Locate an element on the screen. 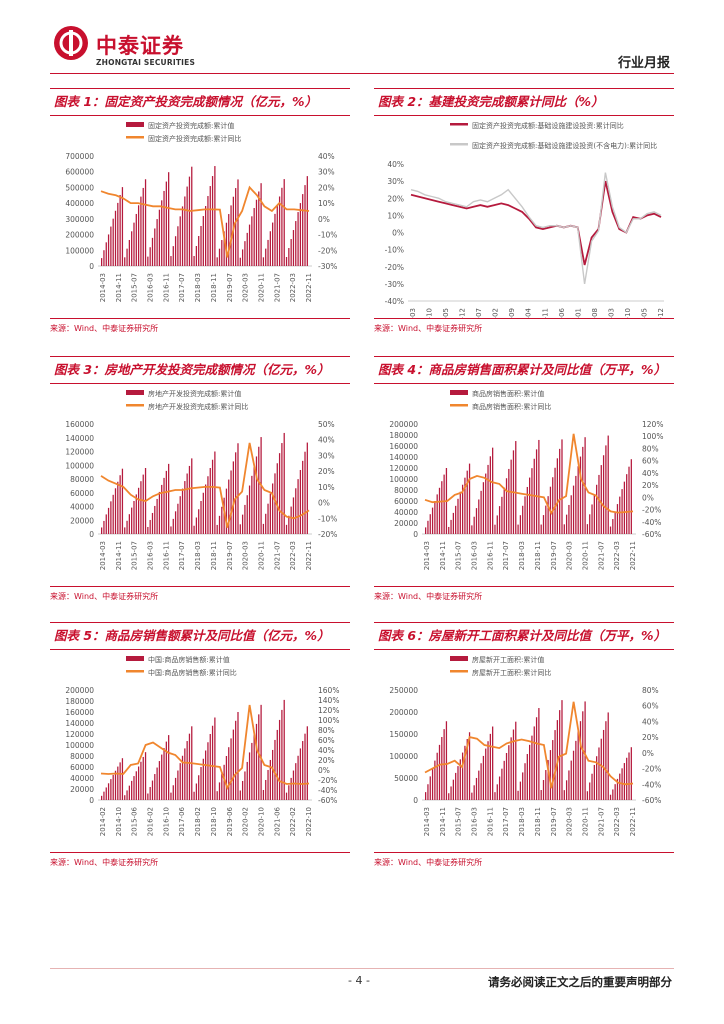 The height and width of the screenshot is (1024, 724). y-tick-label: 40000 is located at coordinates (406, 512).